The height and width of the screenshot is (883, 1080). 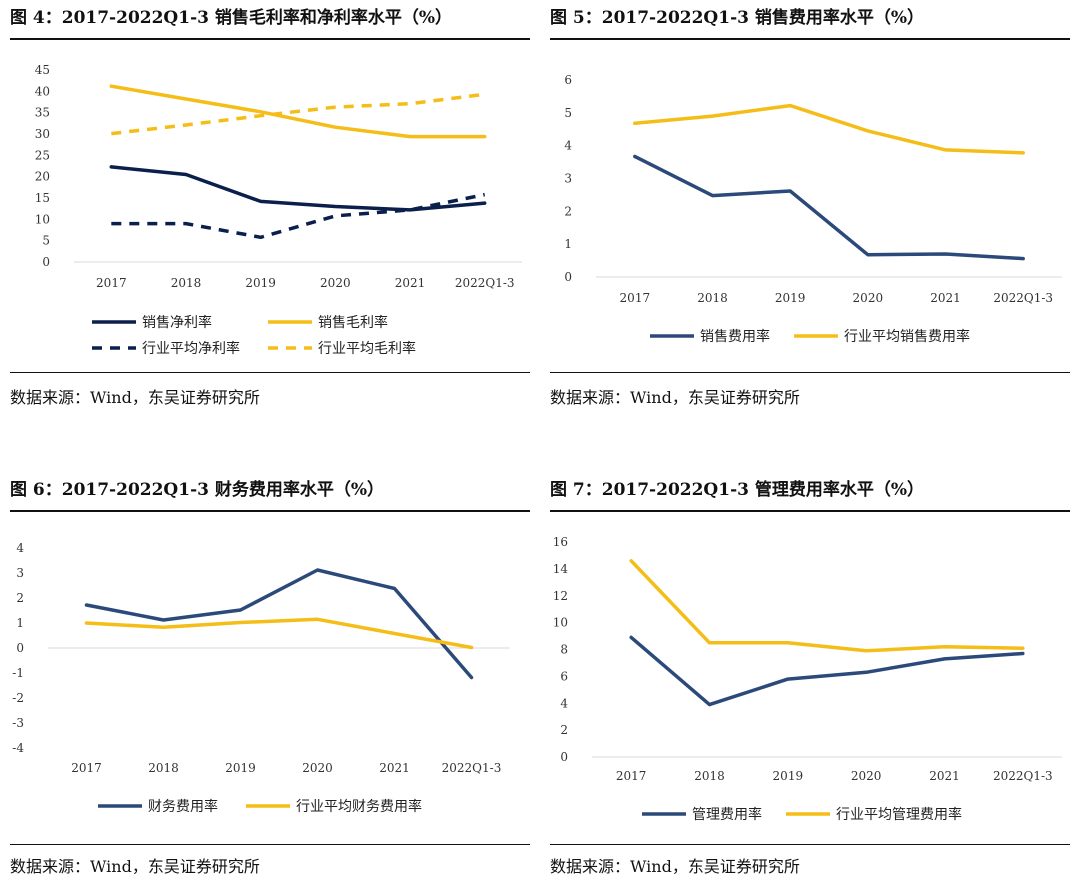 I want to click on legend-label: 销售费用率, so click(x=735, y=336).